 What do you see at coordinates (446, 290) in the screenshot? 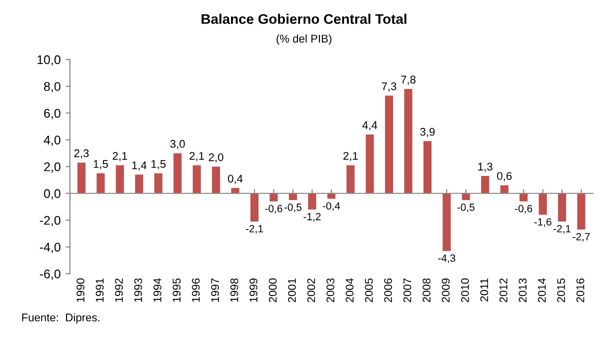
I see `x-tick-label: 2009` at bounding box center [446, 290].